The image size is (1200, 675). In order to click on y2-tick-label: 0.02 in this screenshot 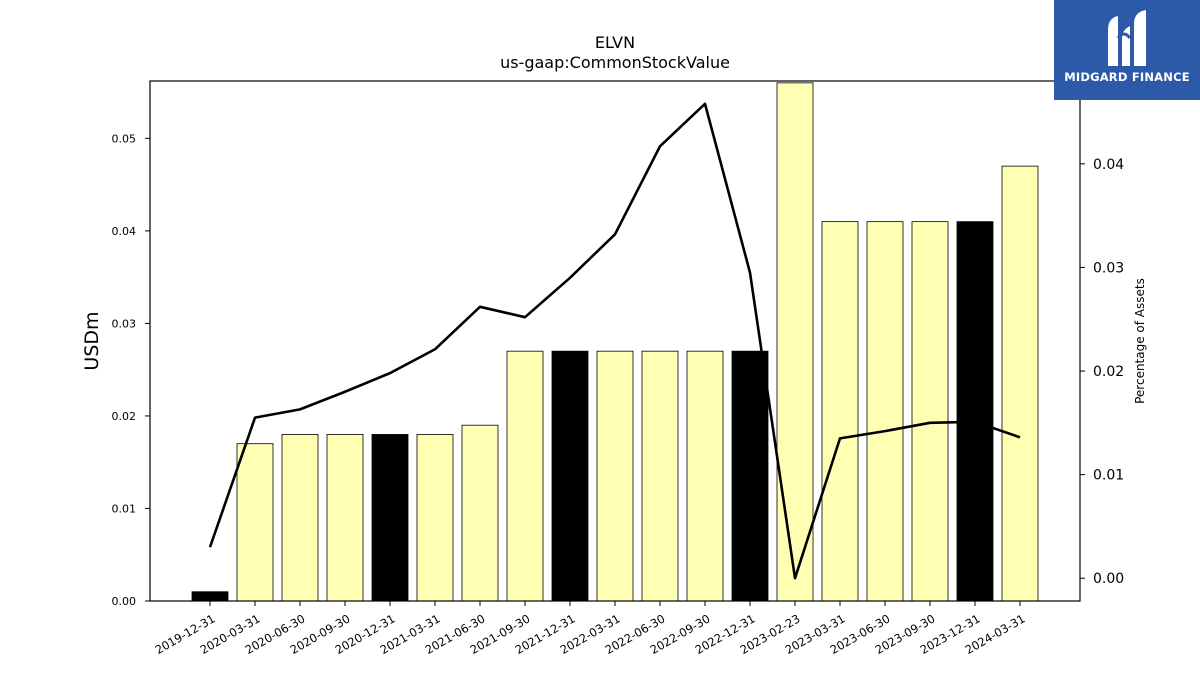, I will do `click(1108, 372)`.